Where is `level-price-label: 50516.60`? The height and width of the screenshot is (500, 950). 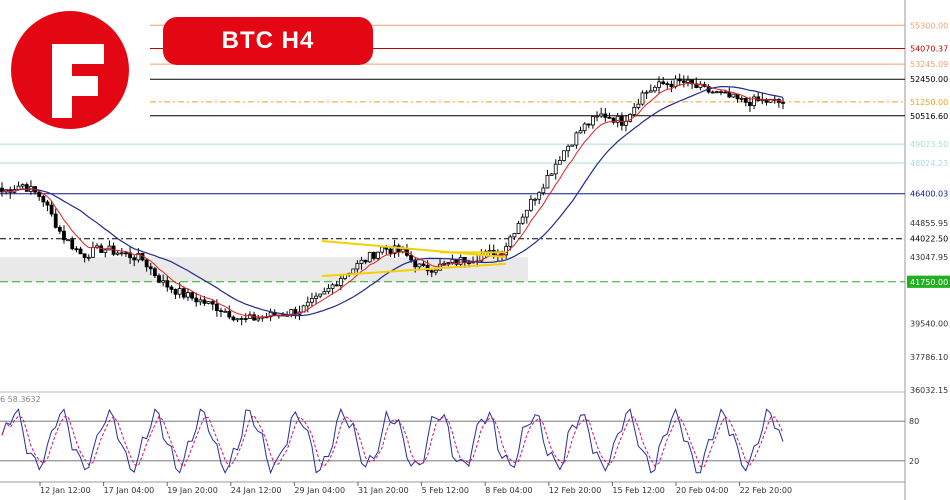 level-price-label: 50516.60 is located at coordinates (929, 116).